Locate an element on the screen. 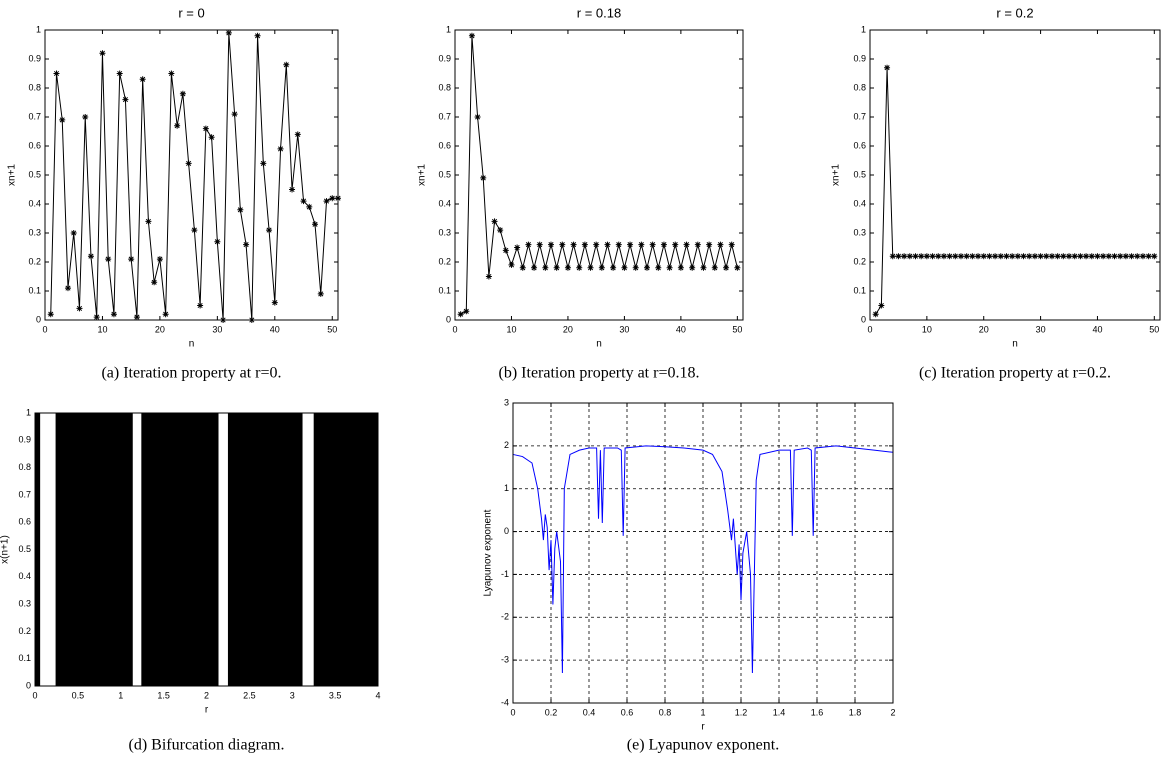 The width and height of the screenshot is (1168, 765). y-tick-label: 0.8 is located at coordinates (859, 87).